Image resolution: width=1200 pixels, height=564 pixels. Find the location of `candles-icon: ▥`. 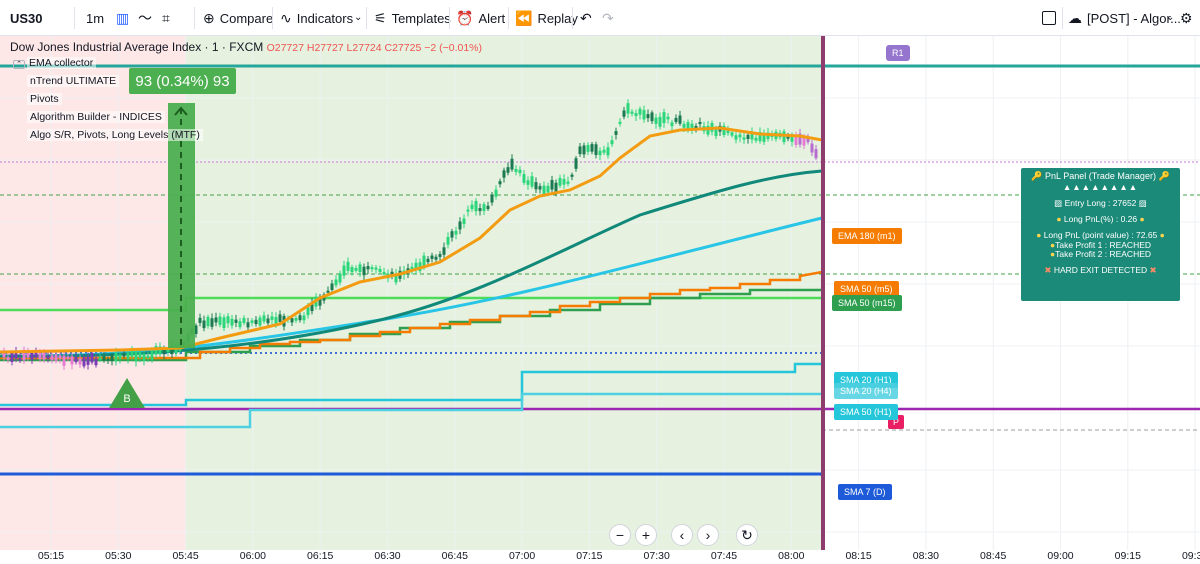

candles-icon: ▥ is located at coordinates (123, 18).